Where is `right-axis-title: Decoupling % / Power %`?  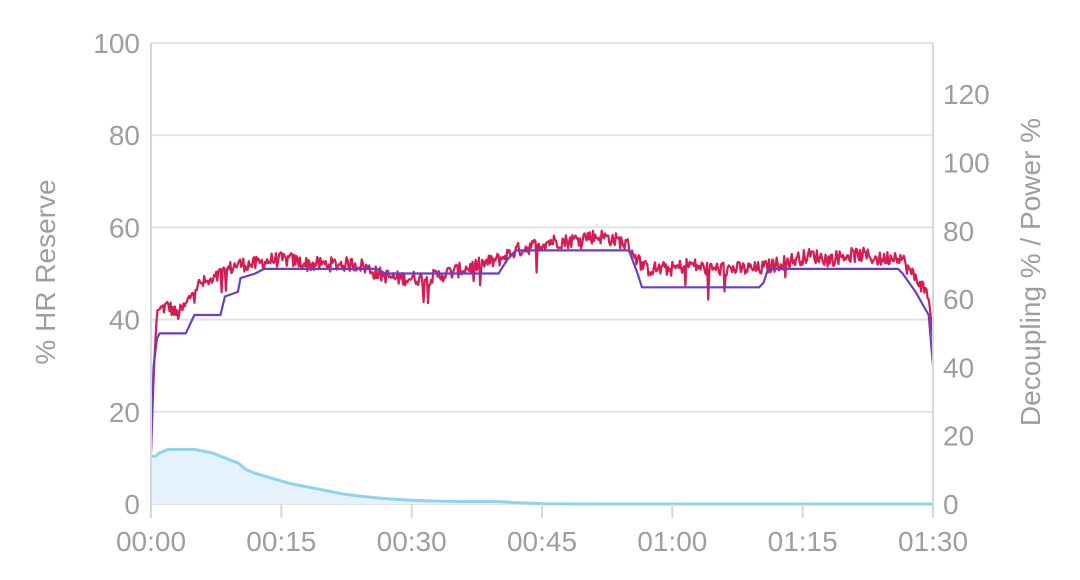 right-axis-title: Decoupling % / Power % is located at coordinates (1030, 272).